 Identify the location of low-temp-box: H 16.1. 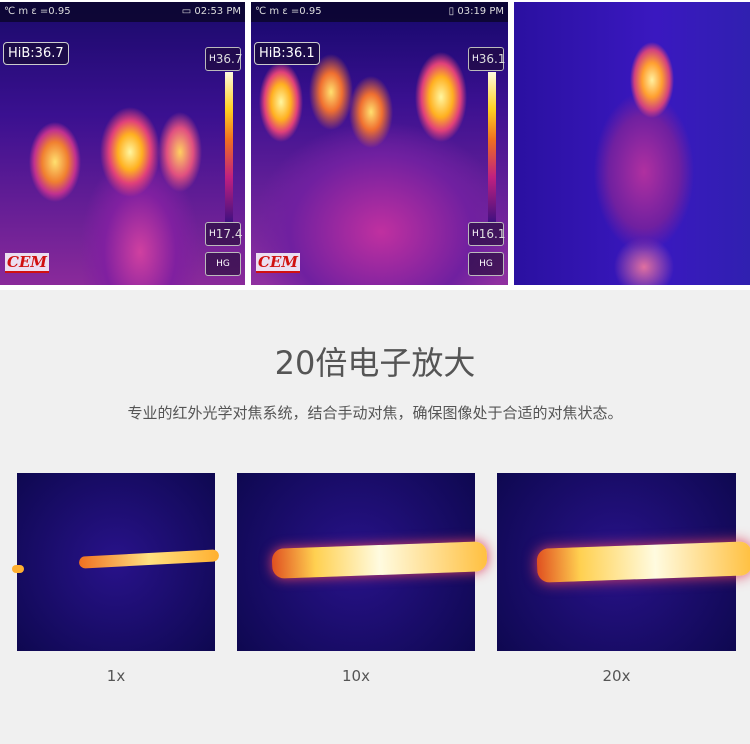
(487, 234).